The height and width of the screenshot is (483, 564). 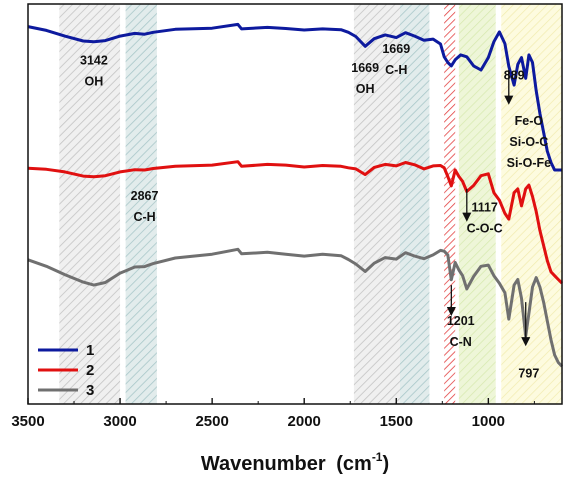 I want to click on x-axis-title-unit: (cm, so click(x=354, y=464).